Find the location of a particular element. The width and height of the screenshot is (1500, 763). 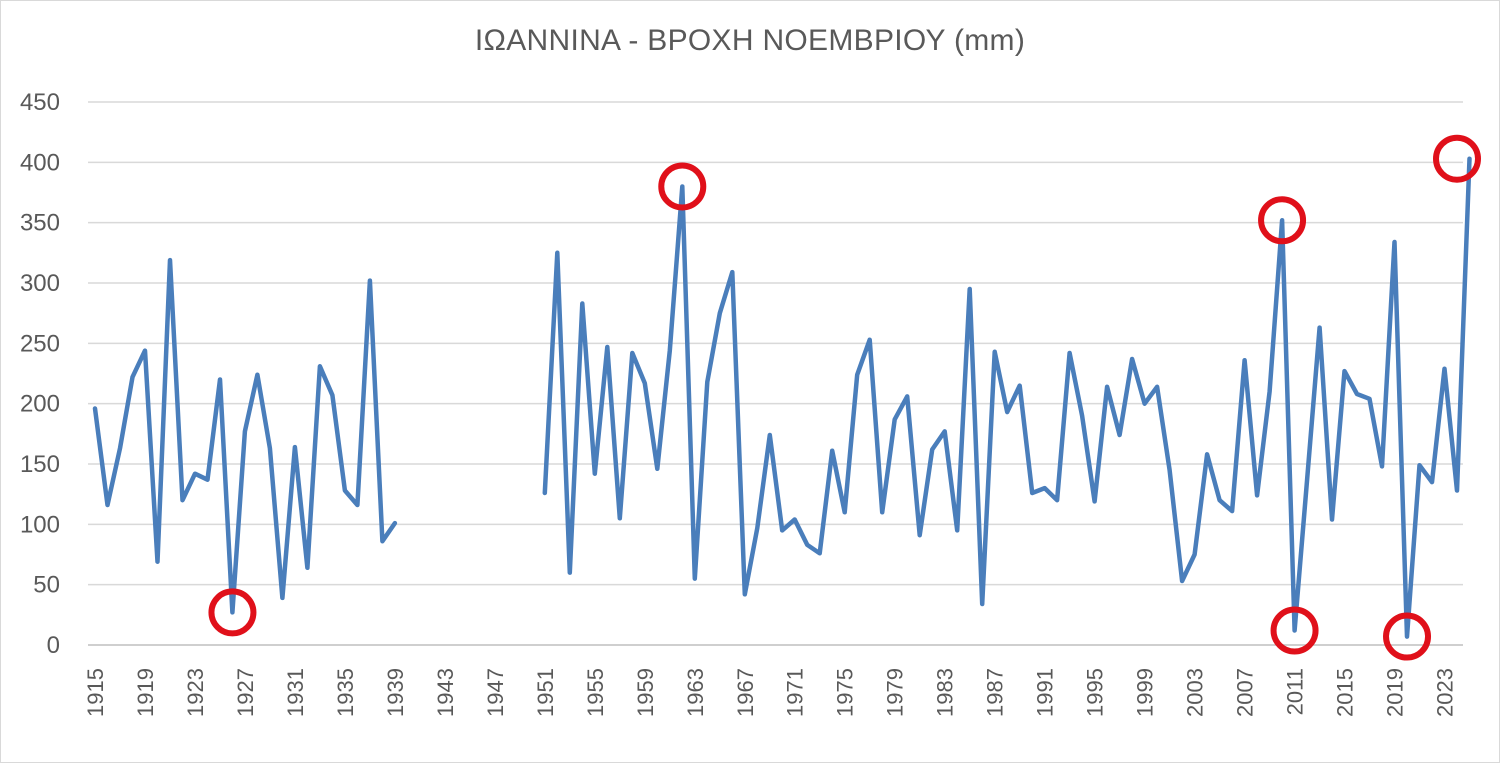

x-tick-label: 2019 is located at coordinates (1395, 692).